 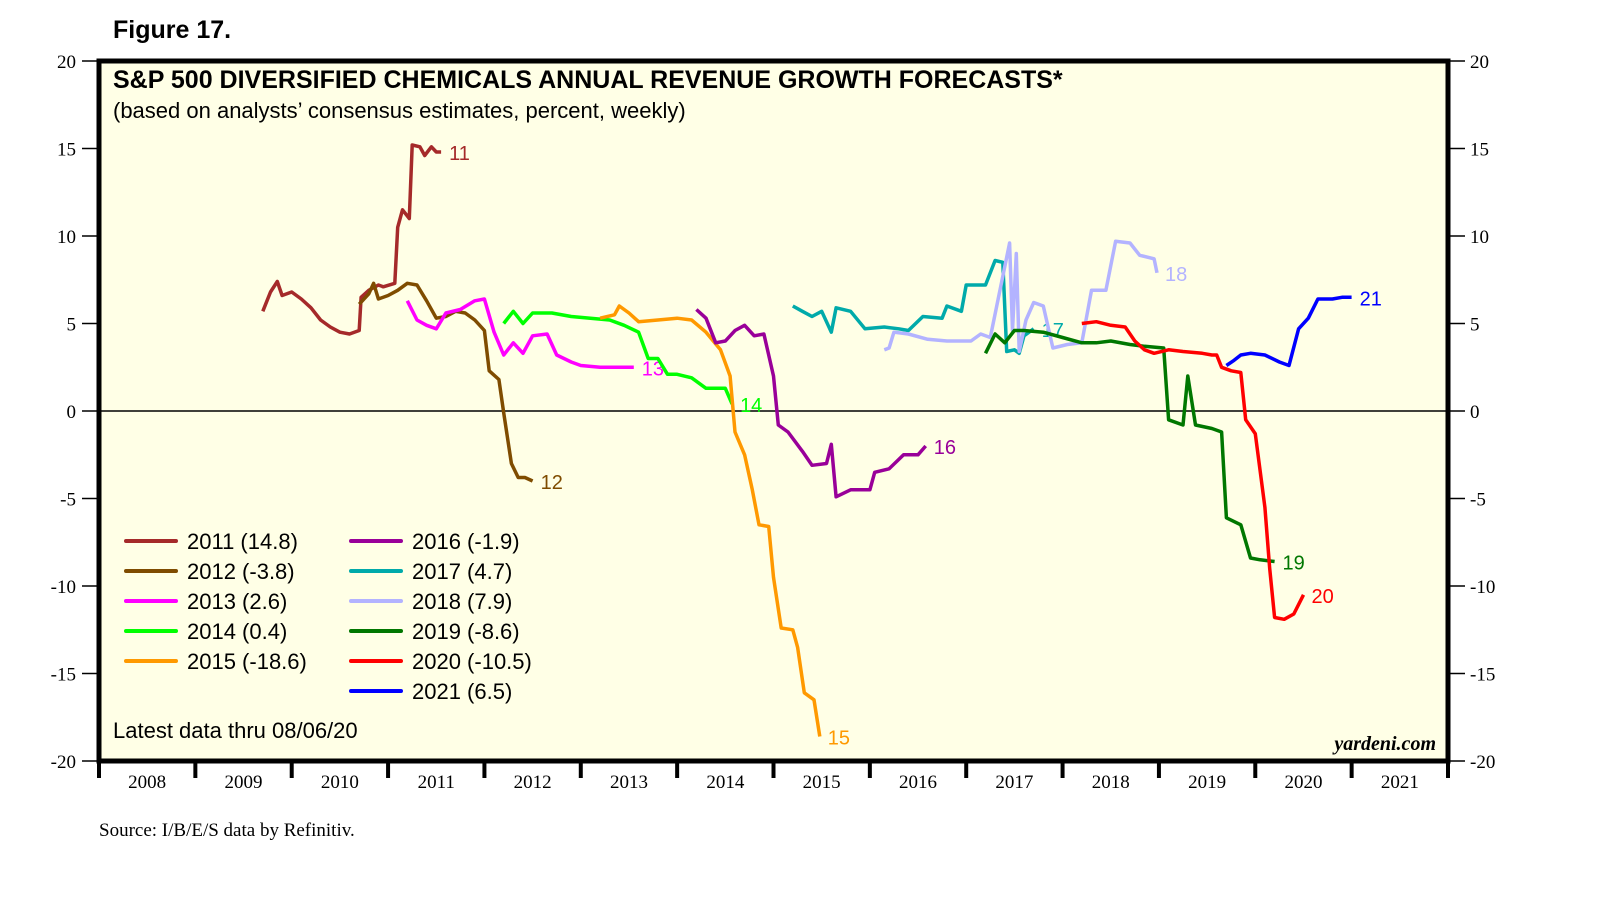 I want to click on series-end-label-2016: 16, so click(x=945, y=448).